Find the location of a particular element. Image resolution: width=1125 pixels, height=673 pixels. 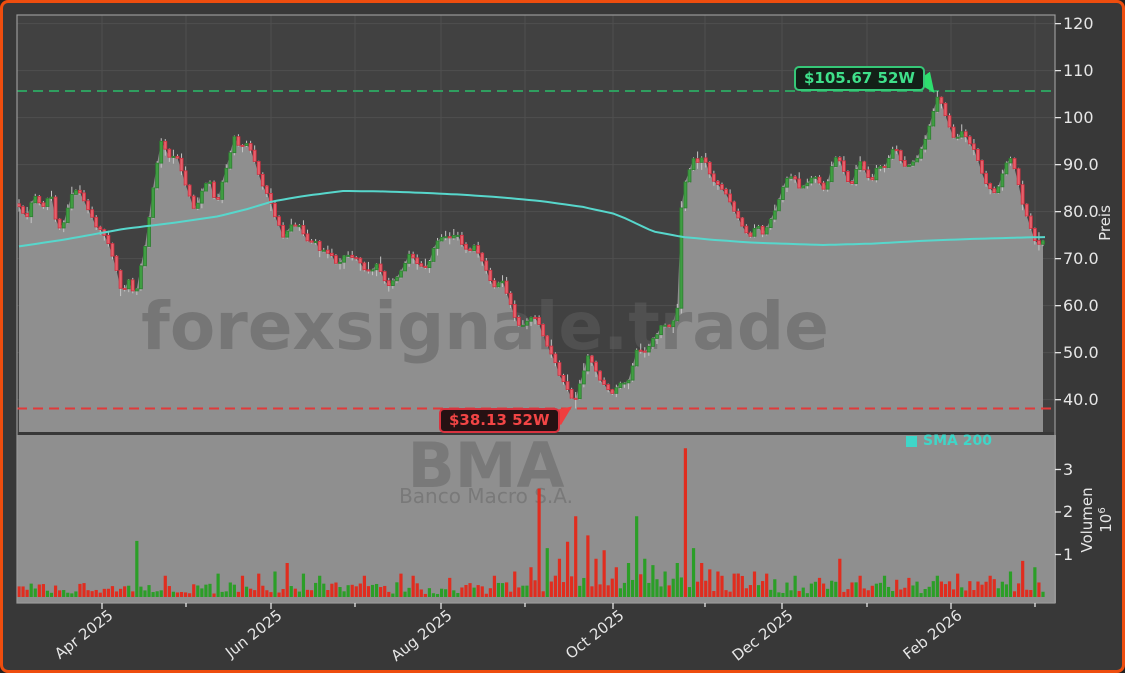

sma-legend-label: SMA 200 is located at coordinates (957, 441).